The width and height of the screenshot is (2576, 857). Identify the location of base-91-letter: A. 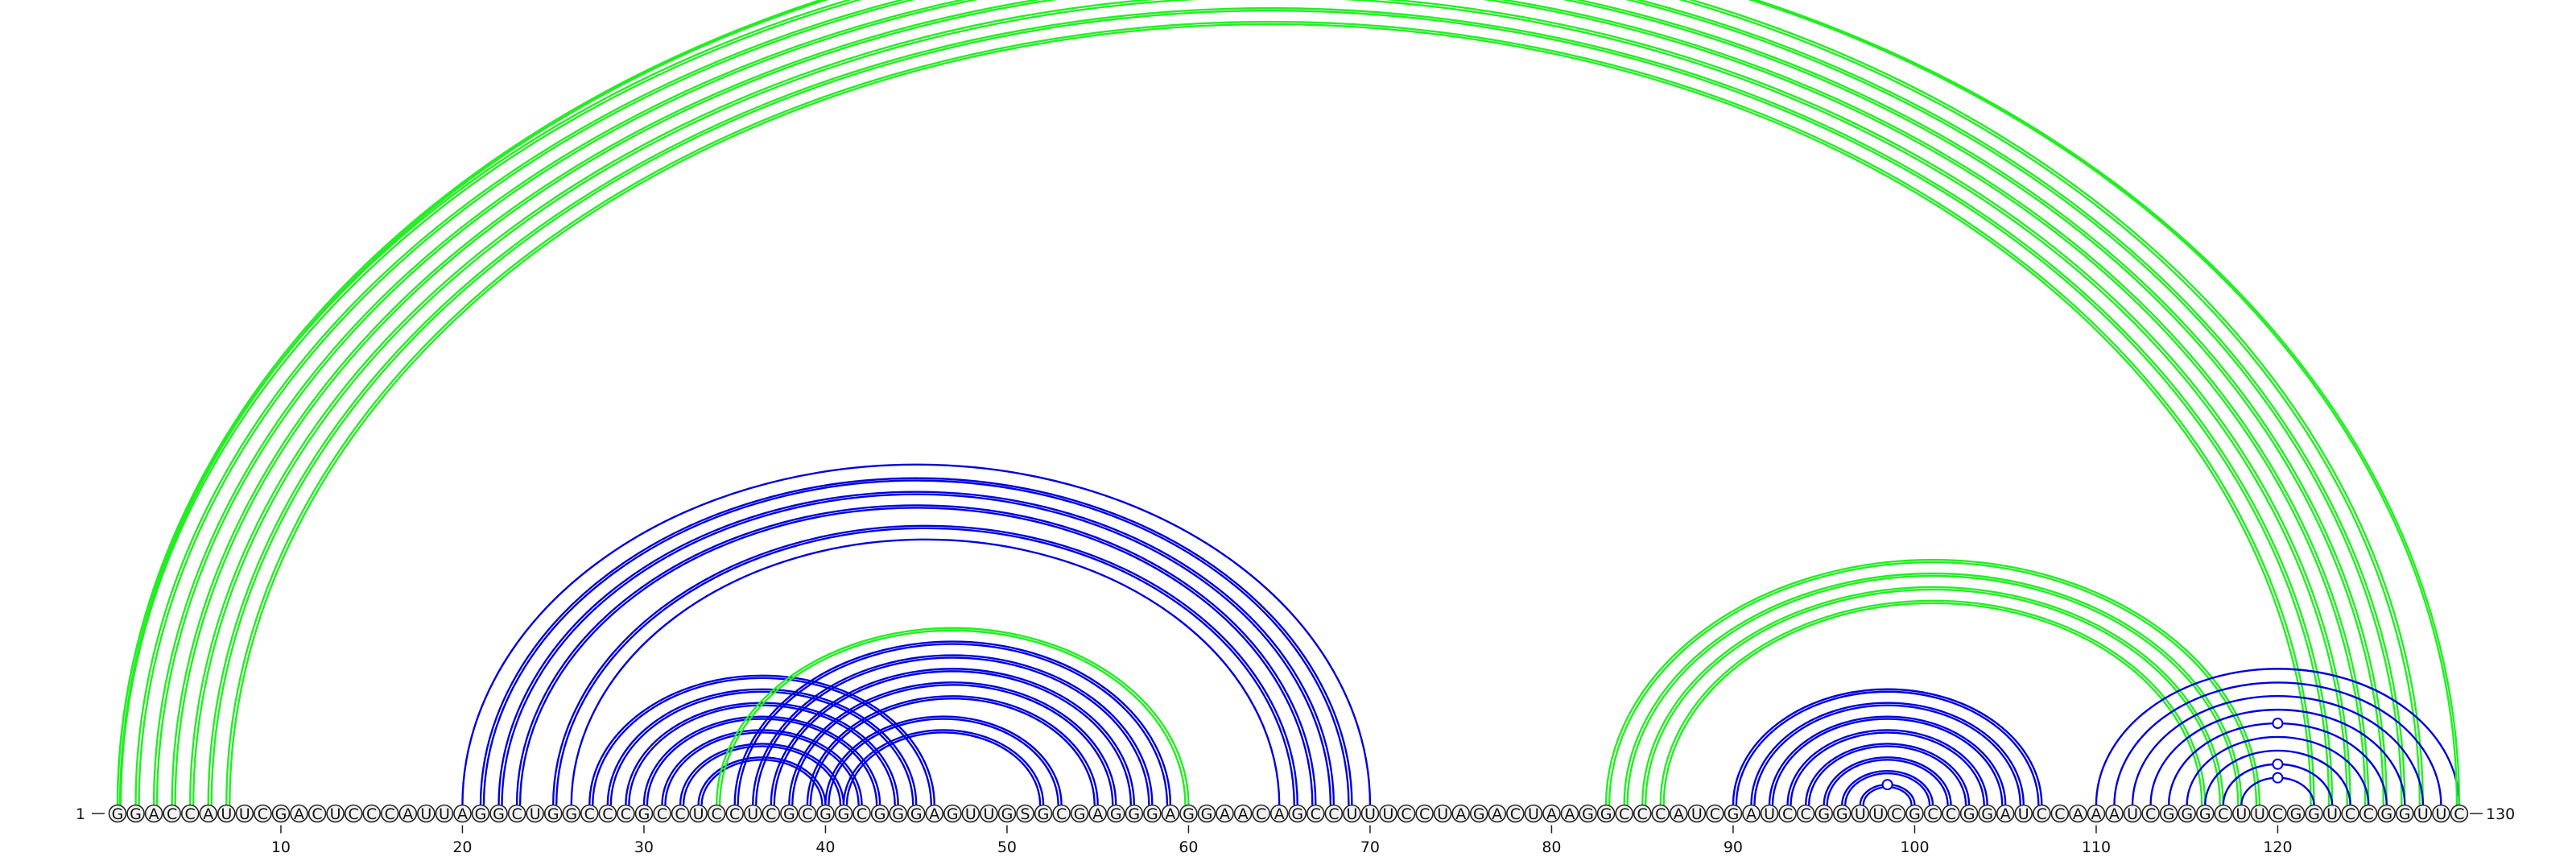
(1751, 814).